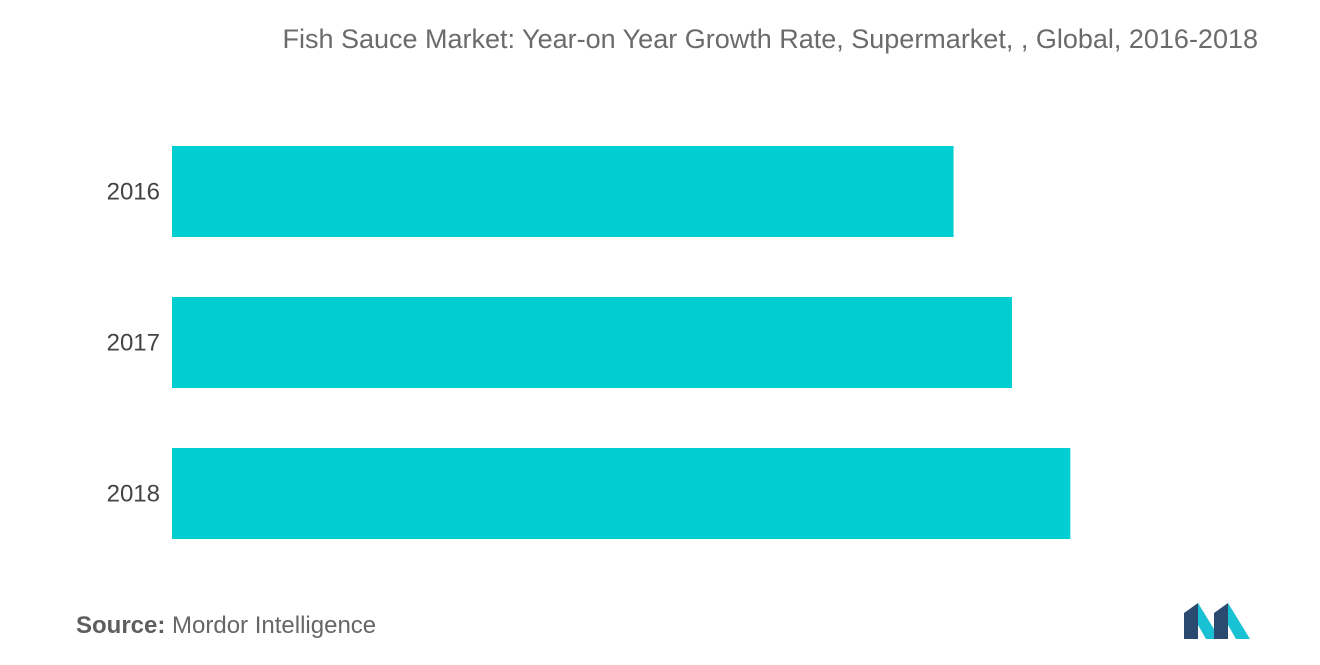 This screenshot has height=665, width=1320. Describe the element at coordinates (592, 342) in the screenshot. I see `bar-2017` at that location.